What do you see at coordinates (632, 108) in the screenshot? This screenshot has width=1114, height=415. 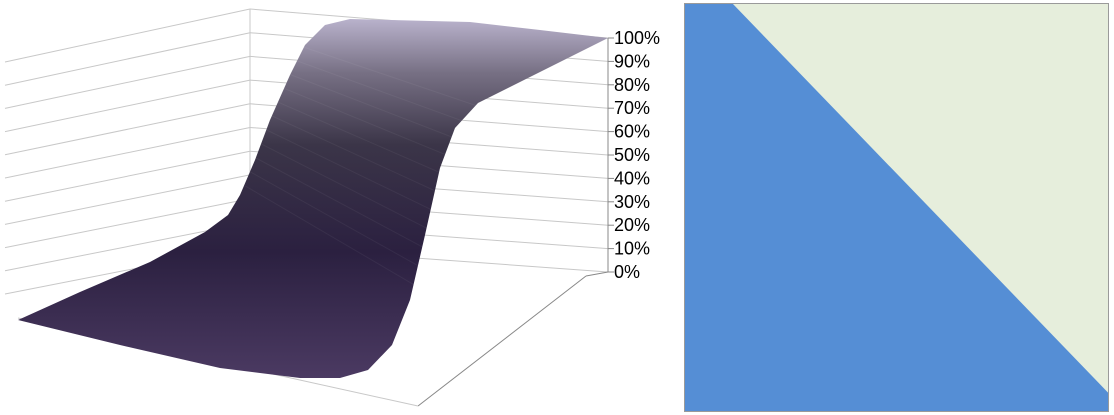 I see `z-tick-label: 70%` at bounding box center [632, 108].